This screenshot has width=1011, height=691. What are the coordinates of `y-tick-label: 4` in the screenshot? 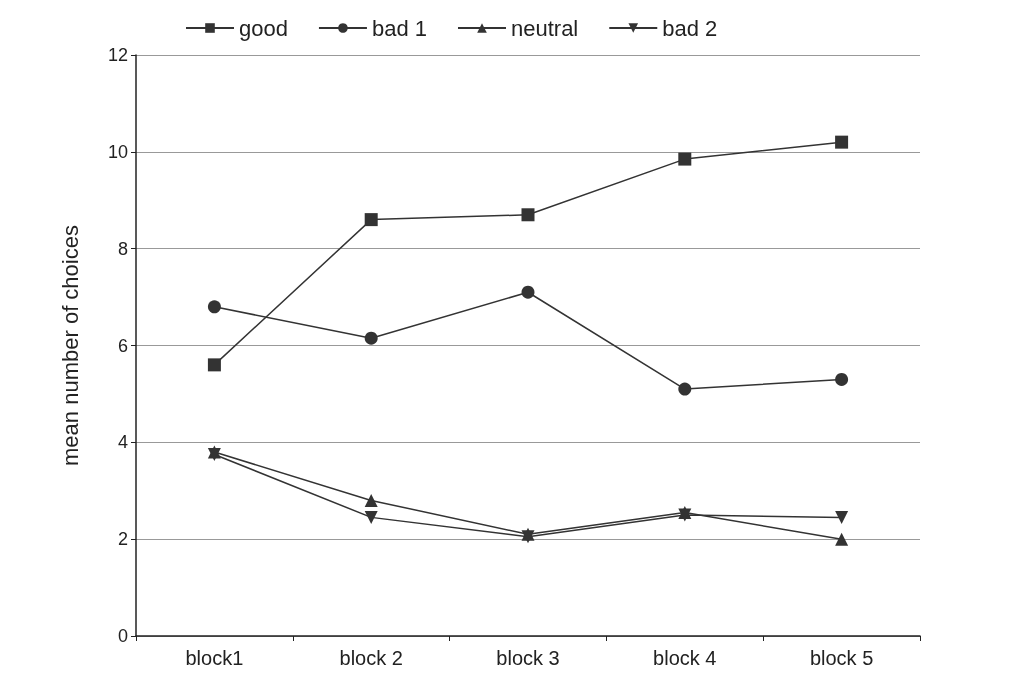 It's located at (122, 442).